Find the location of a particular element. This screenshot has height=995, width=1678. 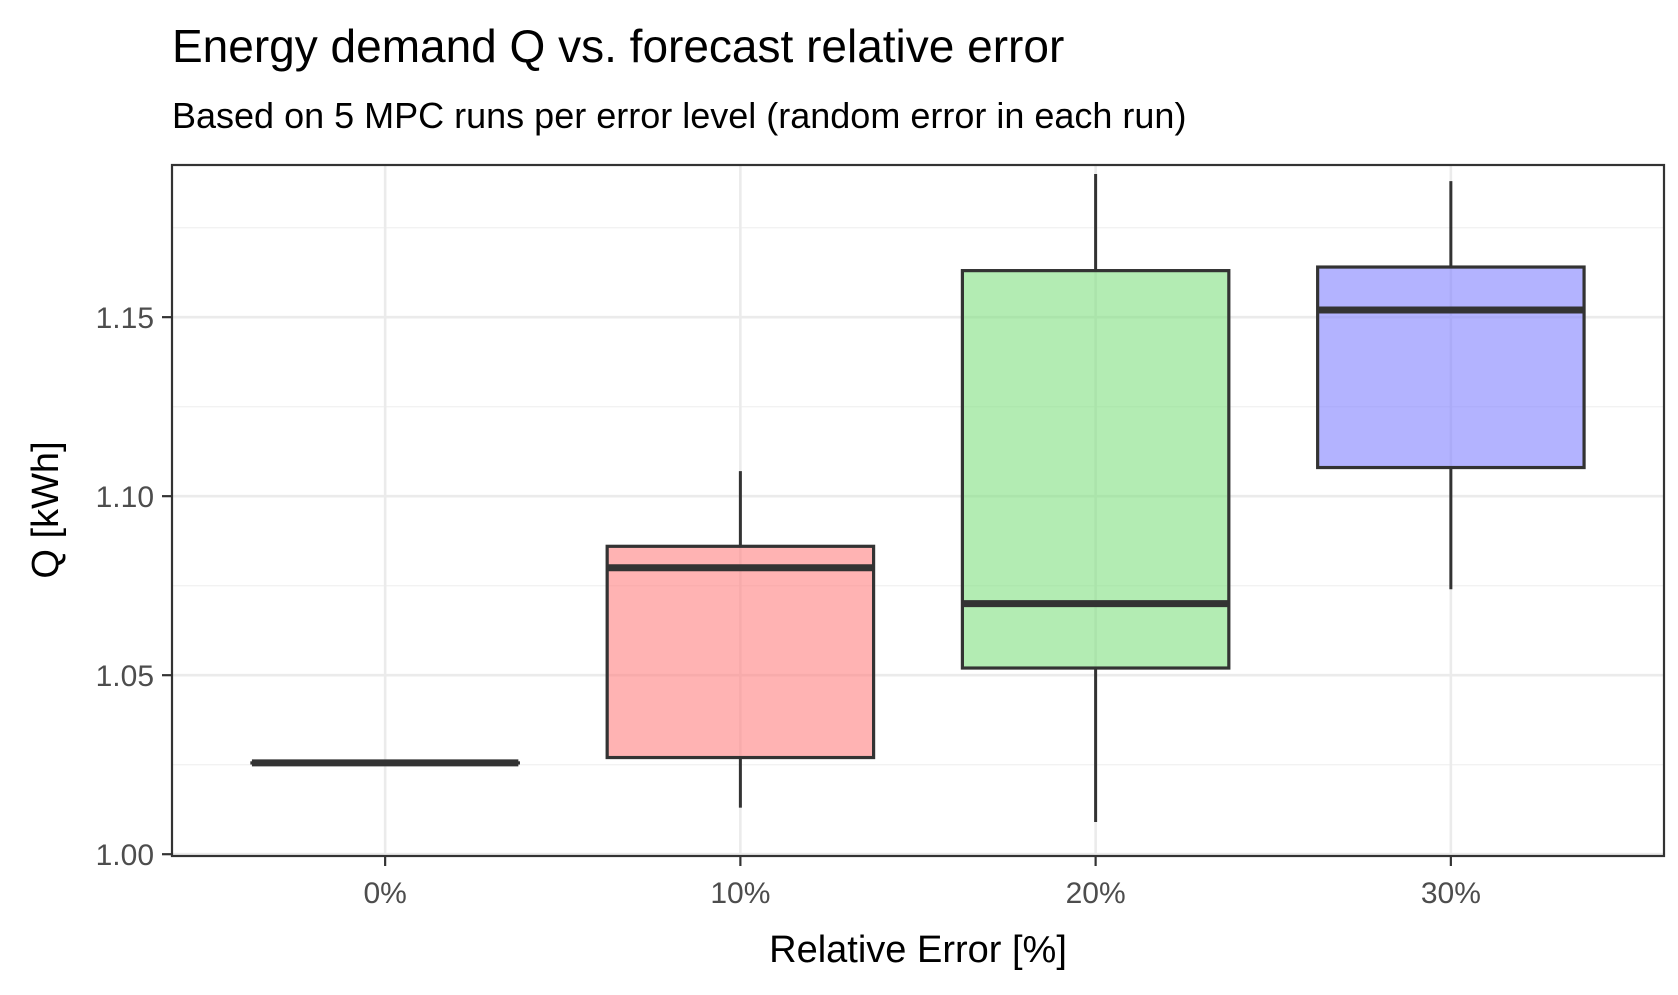

x-tick-label: 0% is located at coordinates (384, 893).